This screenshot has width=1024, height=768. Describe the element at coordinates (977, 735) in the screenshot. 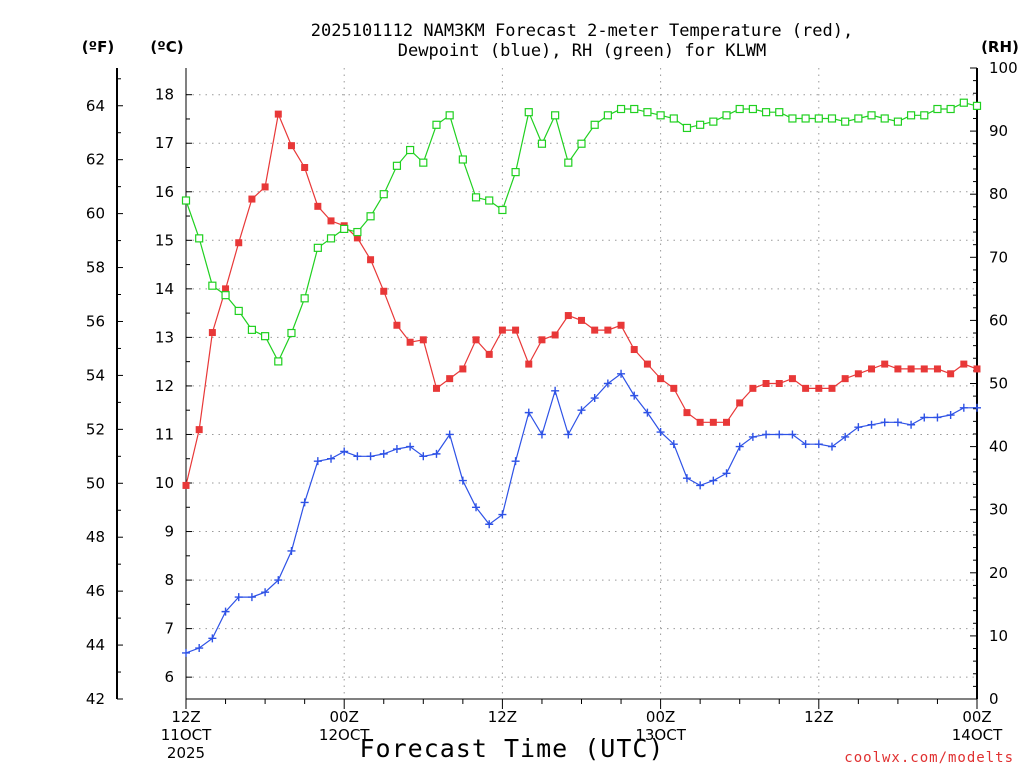

I see `x-tick-label: 14OCT` at that location.